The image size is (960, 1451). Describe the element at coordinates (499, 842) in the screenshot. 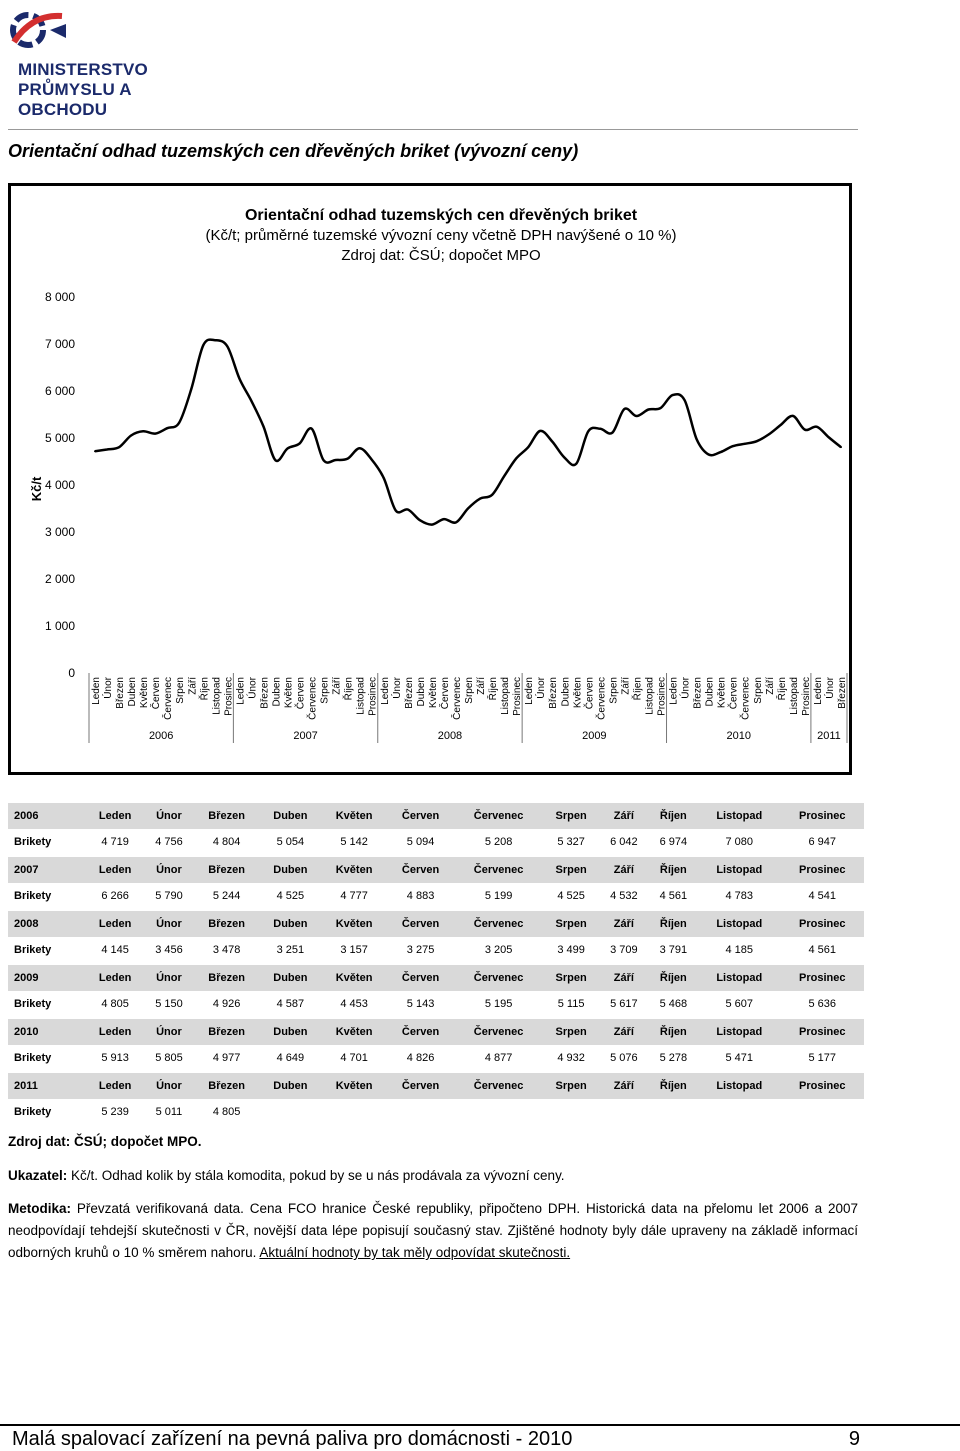

I see `value-cell: 5 208` at that location.